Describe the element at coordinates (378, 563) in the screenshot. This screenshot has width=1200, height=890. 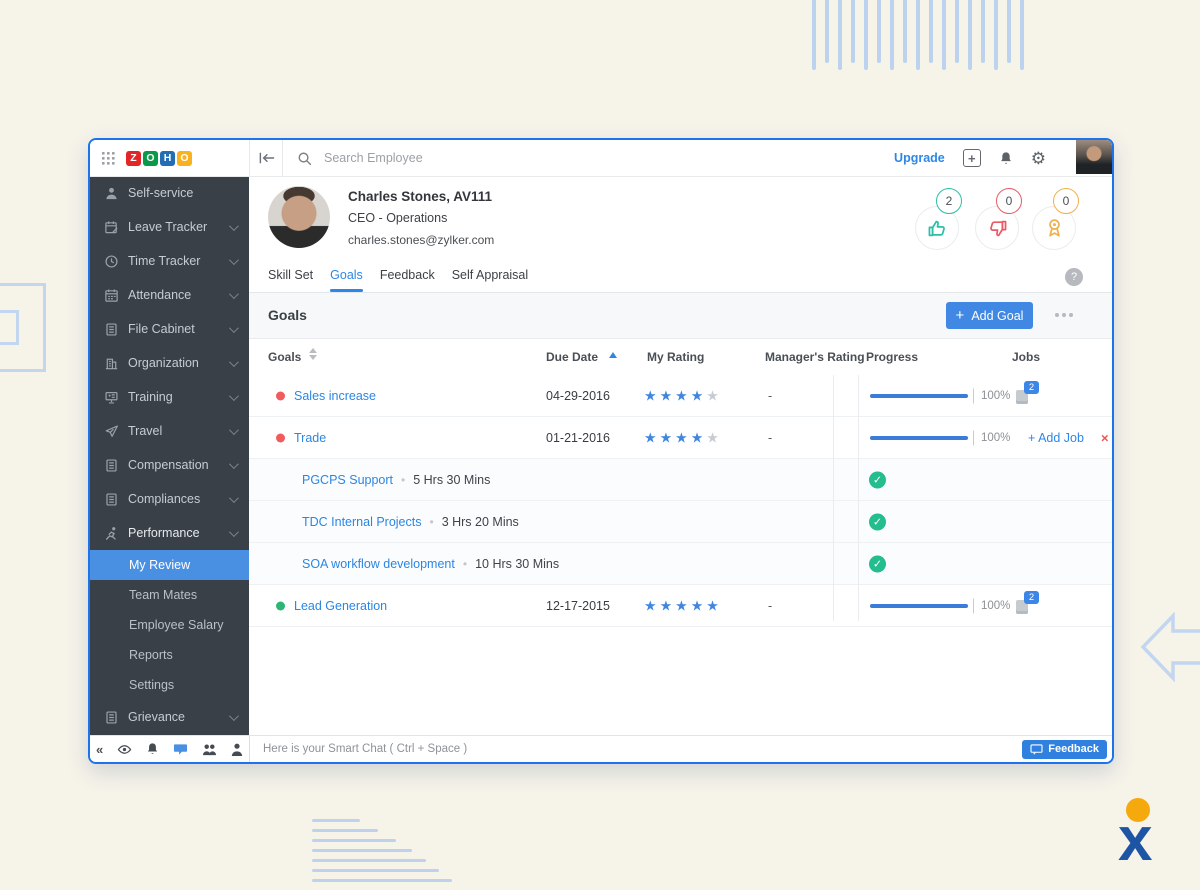
I see `job-link: SOA workflow development` at that location.